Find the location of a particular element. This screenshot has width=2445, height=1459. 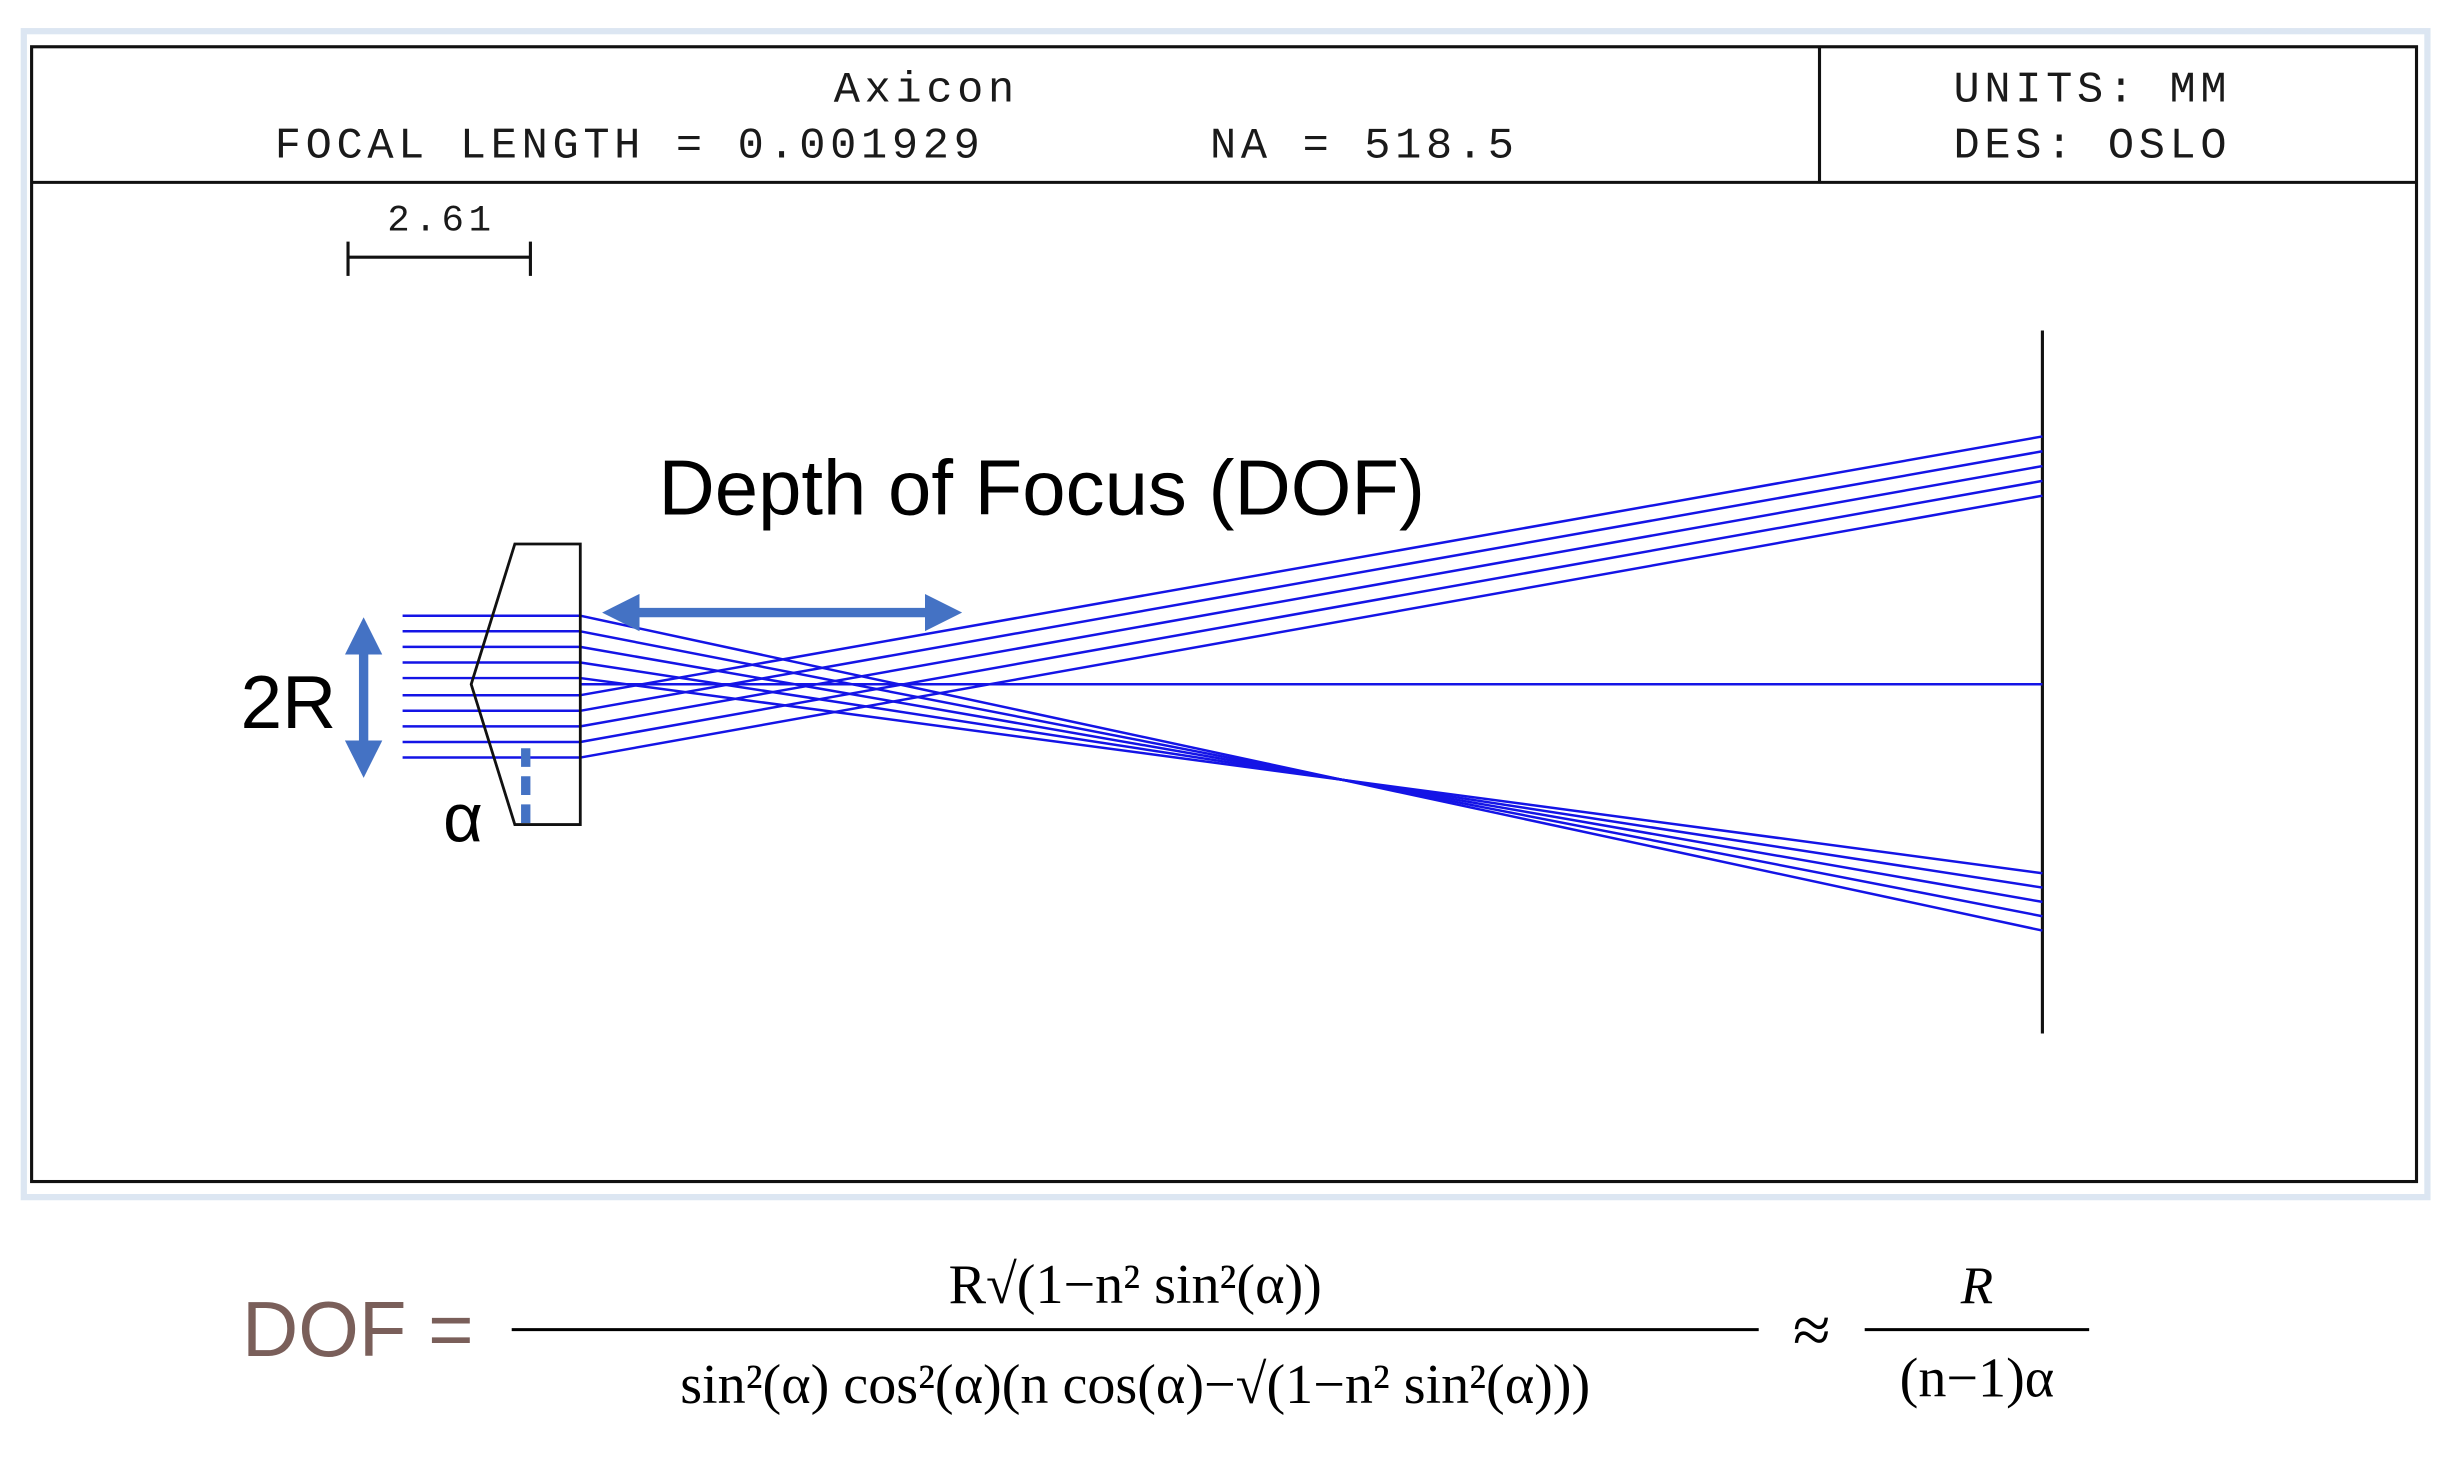

header-na: NA = 518.5 is located at coordinates (1364, 146).